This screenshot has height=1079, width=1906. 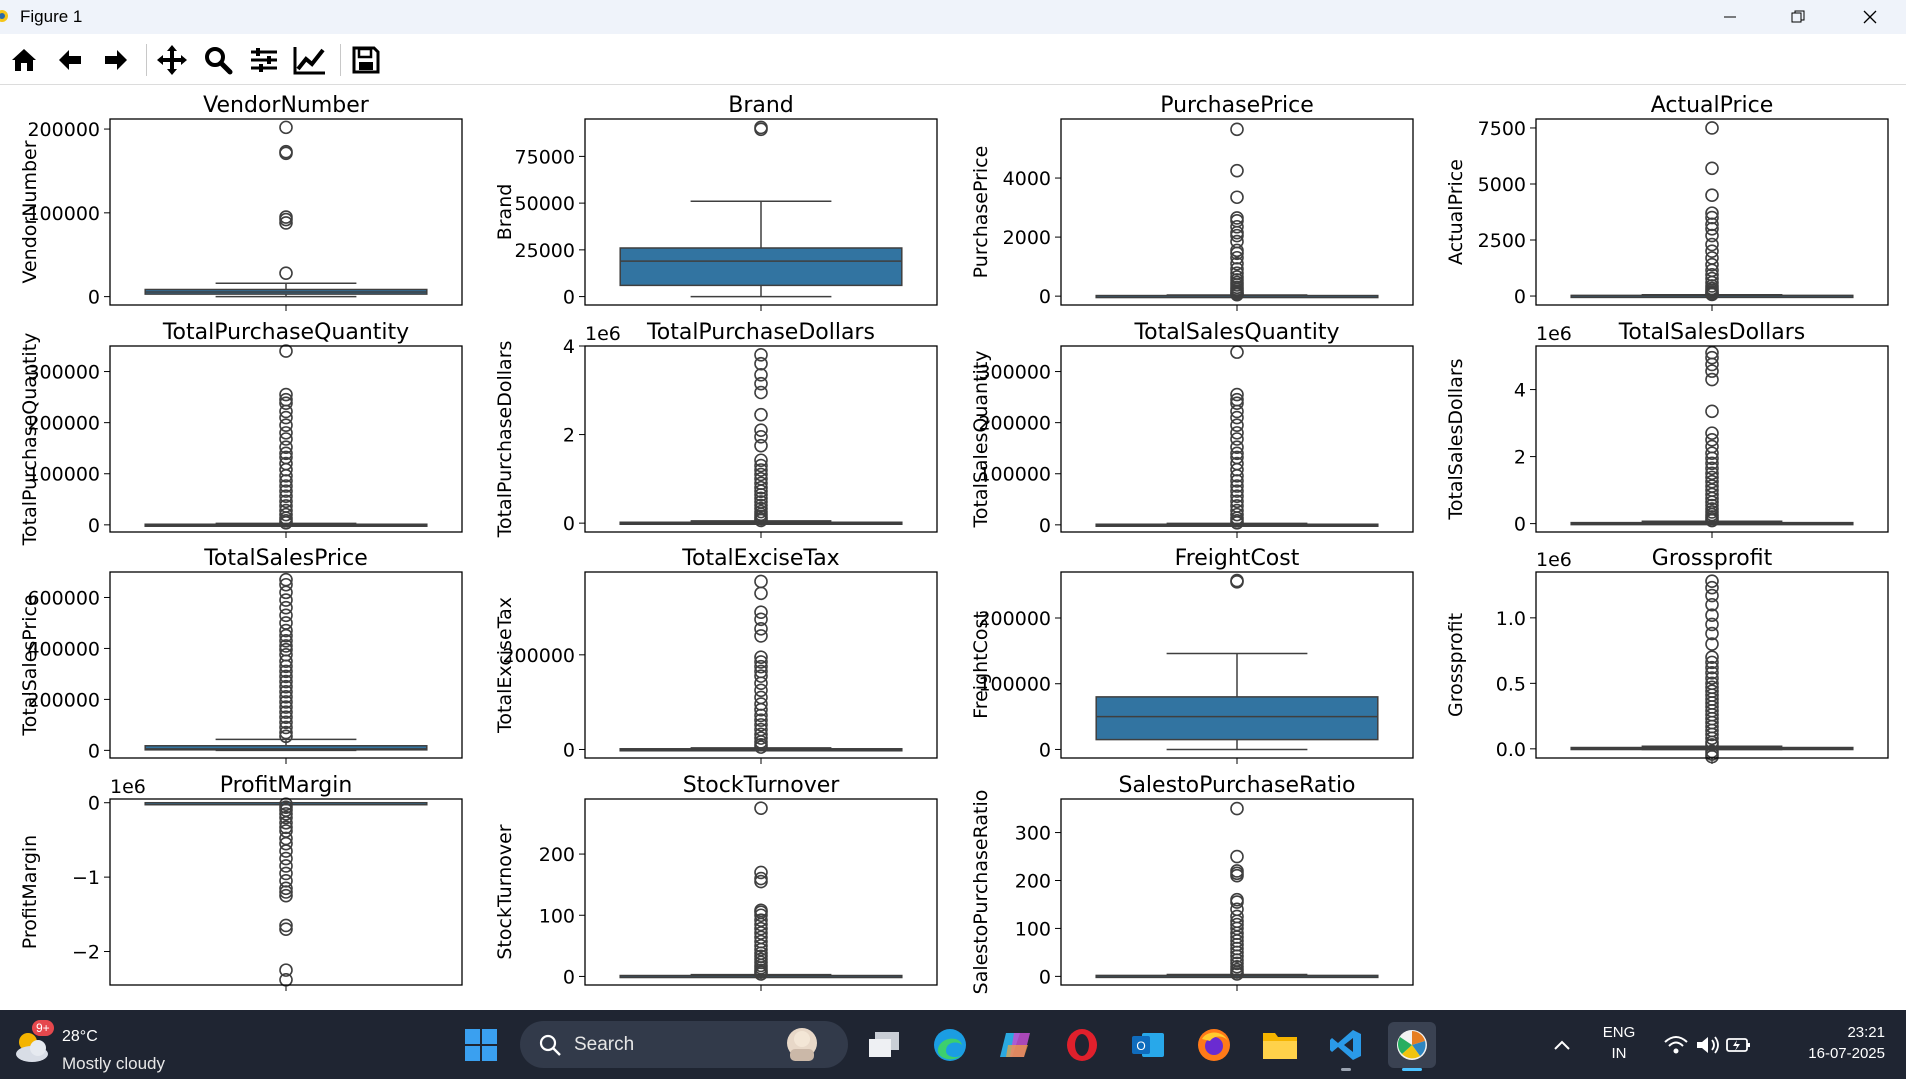 What do you see at coordinates (1140, 1046) in the screenshot?
I see `svg-text: O` at bounding box center [1140, 1046].